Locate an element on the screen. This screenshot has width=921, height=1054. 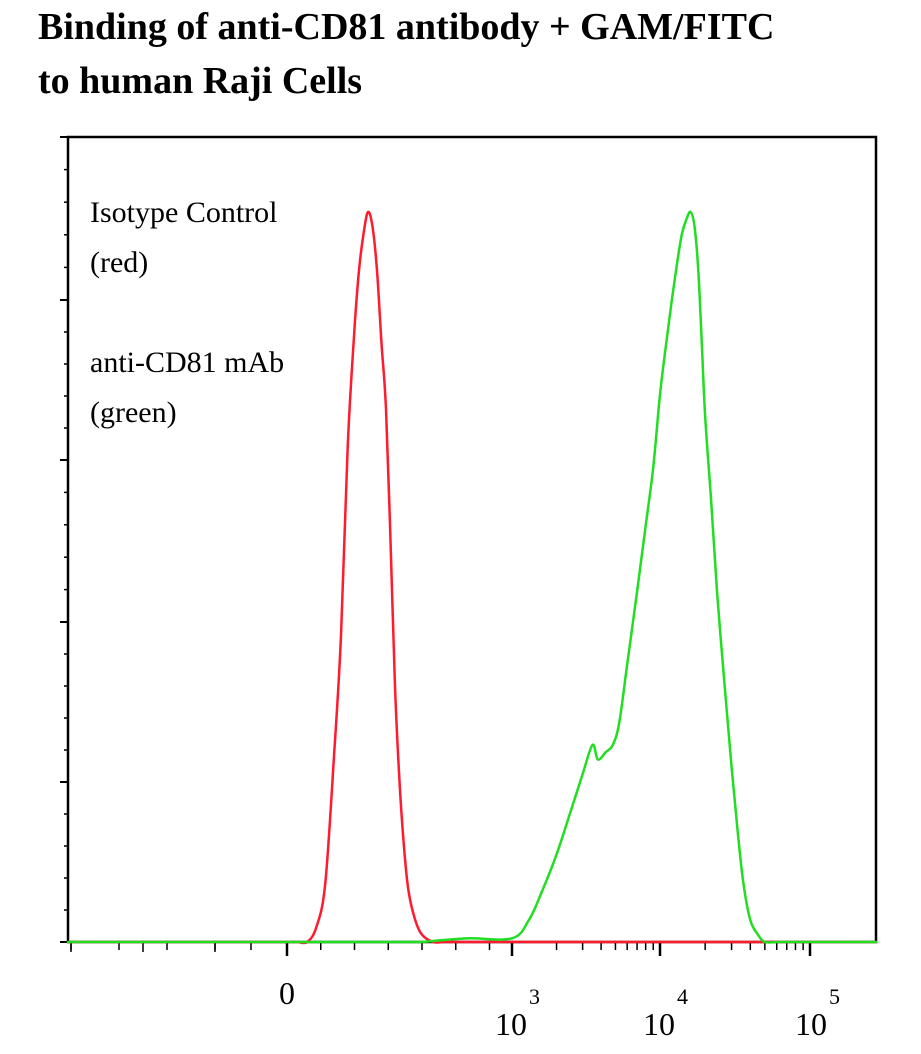
annotation-isotype-label: Isotype Control is located at coordinates (184, 212).